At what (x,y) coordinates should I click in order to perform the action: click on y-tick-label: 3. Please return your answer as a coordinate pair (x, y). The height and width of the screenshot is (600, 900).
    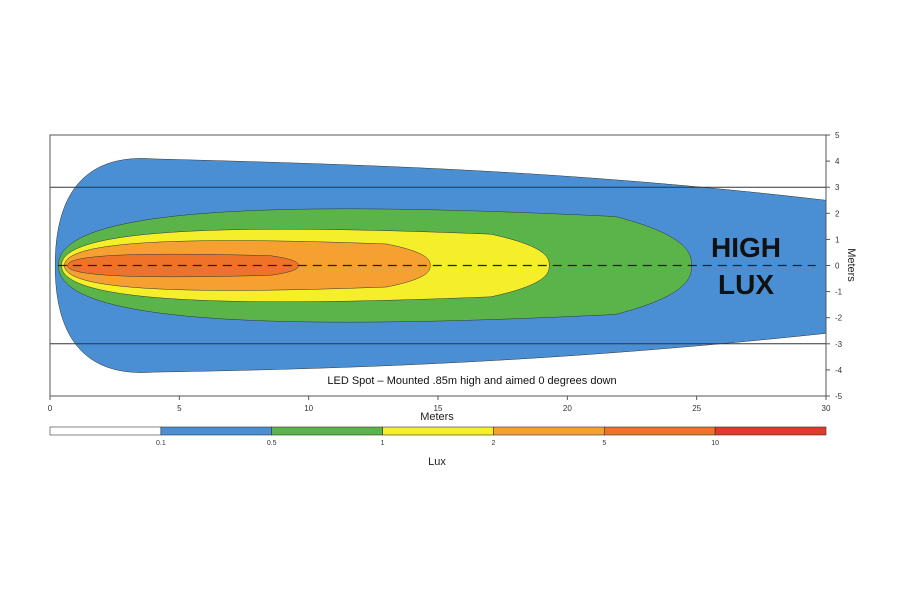
    Looking at the image, I should click on (837, 187).